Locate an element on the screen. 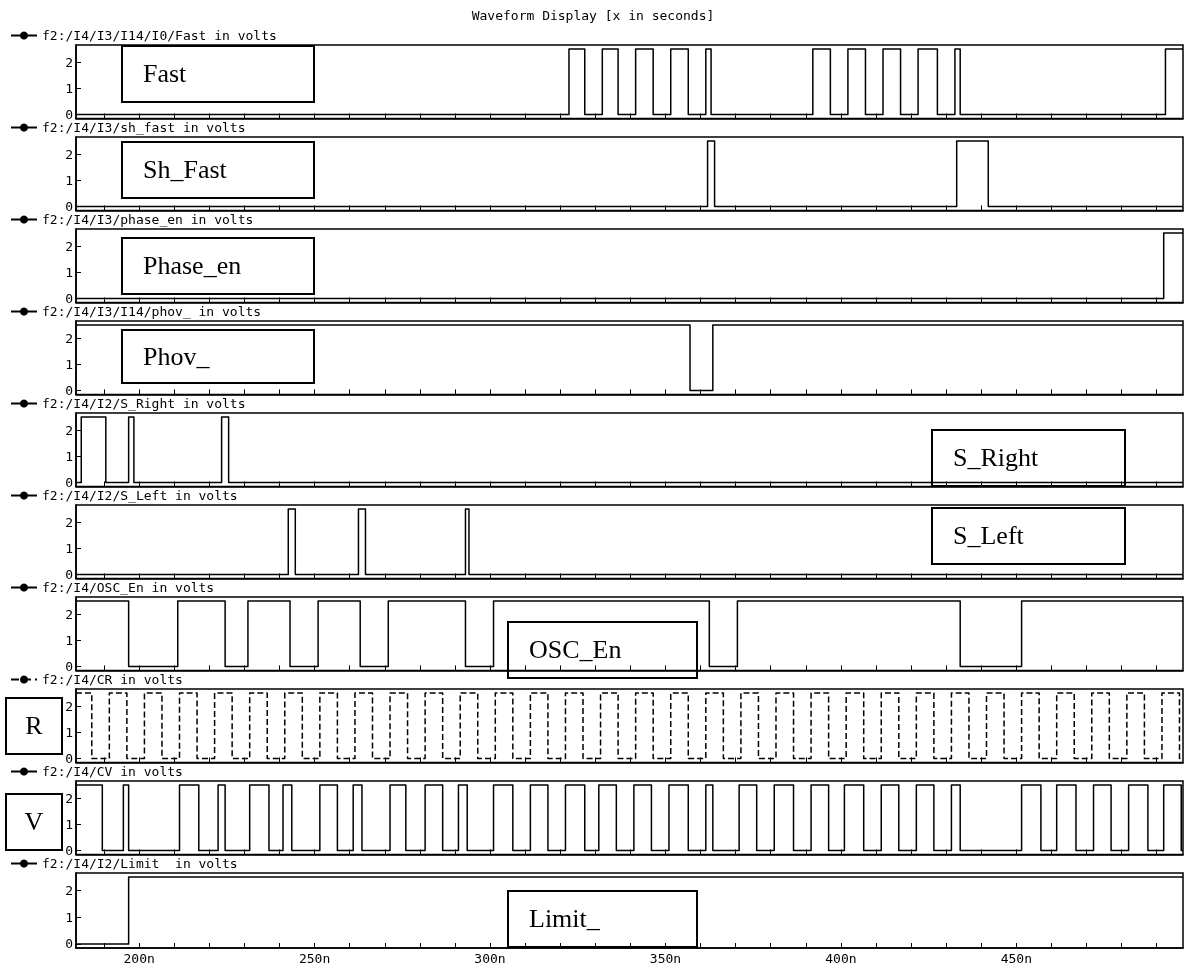  label-box: Phase_en is located at coordinates (218, 266).